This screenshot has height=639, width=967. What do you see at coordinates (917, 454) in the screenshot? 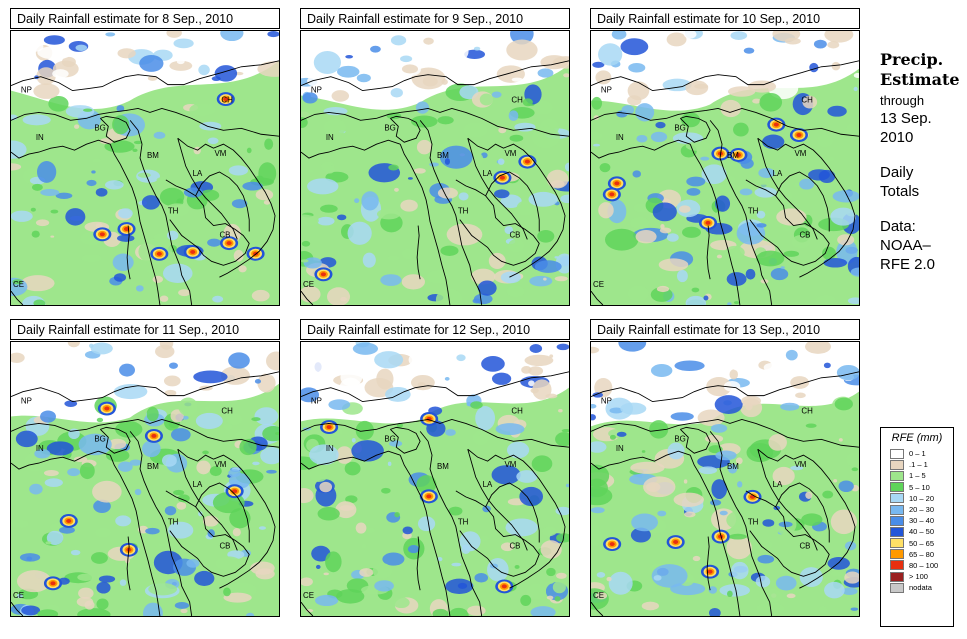
I see `legend-label: 0 – 1` at bounding box center [917, 454].